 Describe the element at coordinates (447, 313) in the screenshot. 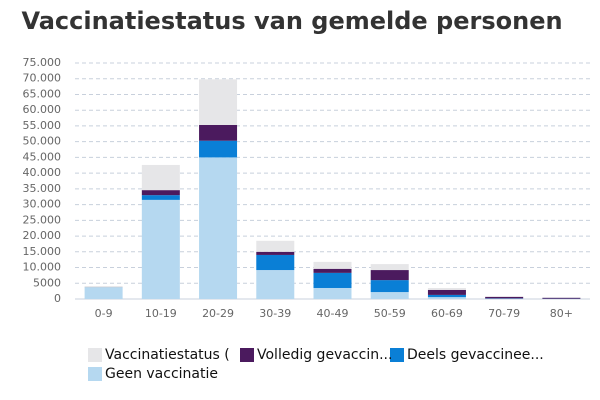

I see `x-tick-label: 60-69` at that location.